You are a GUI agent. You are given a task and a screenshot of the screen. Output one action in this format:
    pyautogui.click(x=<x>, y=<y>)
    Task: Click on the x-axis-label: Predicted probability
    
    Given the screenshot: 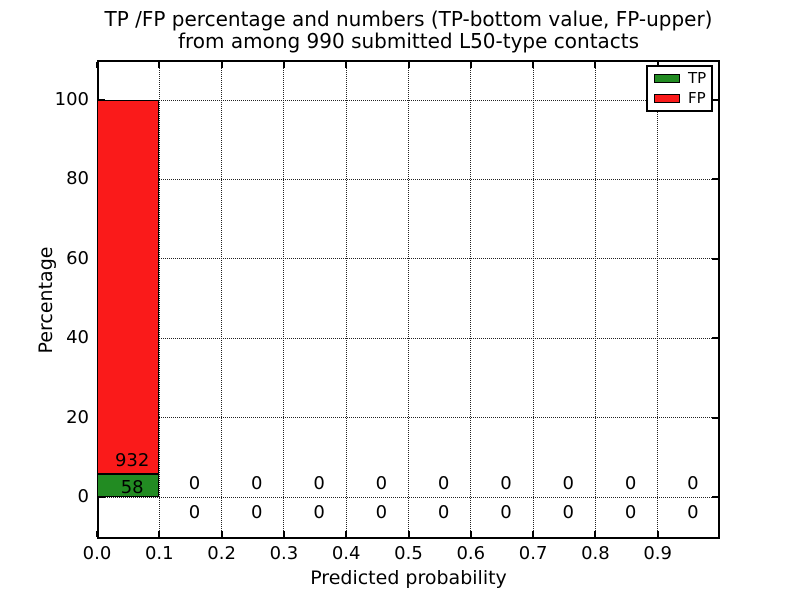 What is the action you would take?
    pyautogui.click(x=408, y=578)
    